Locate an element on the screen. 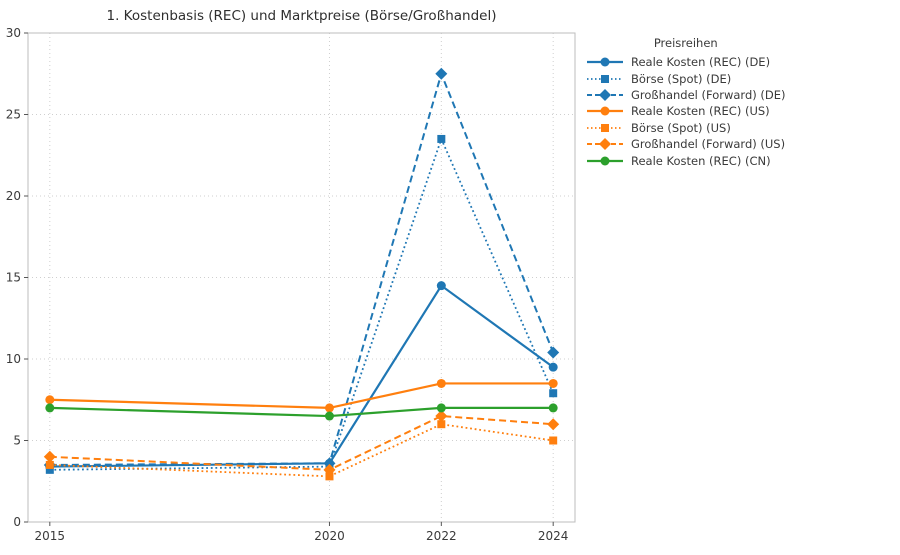  y-tick-label: 0 is located at coordinates (17, 522).